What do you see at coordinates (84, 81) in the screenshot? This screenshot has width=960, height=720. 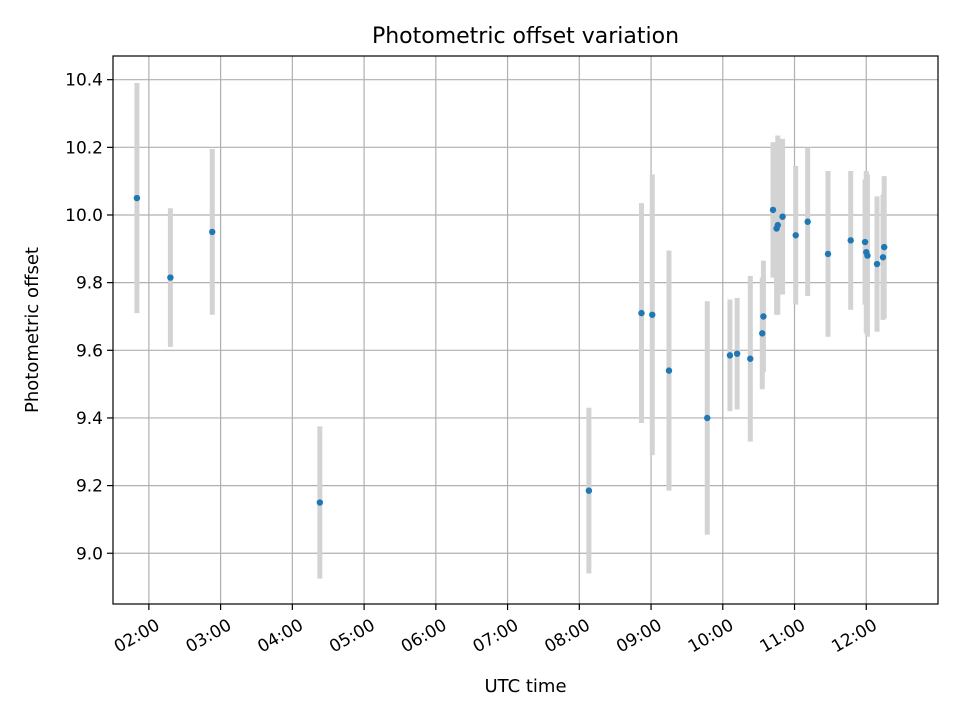 I see `y-tick-label: 10.4` at bounding box center [84, 81].